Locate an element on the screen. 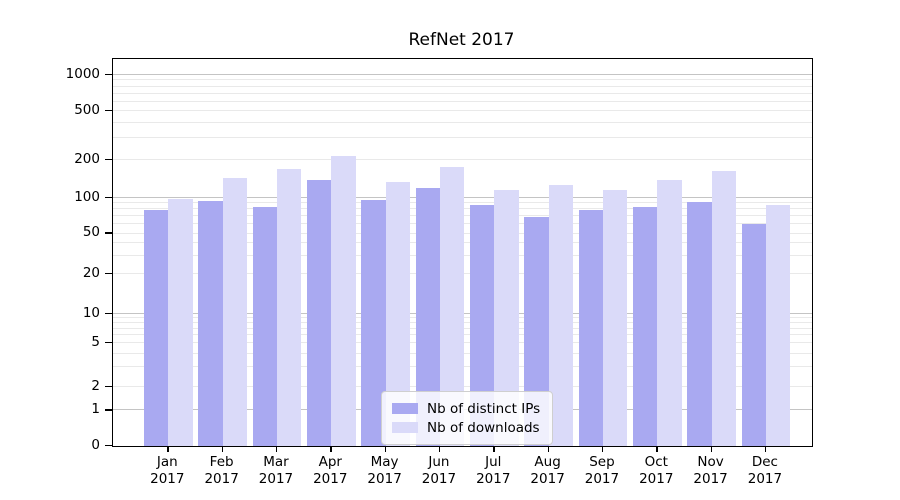 Image resolution: width=900 pixels, height=500 pixels. legend: Nb of distinct IPs Nb of downloads is located at coordinates (467, 418).